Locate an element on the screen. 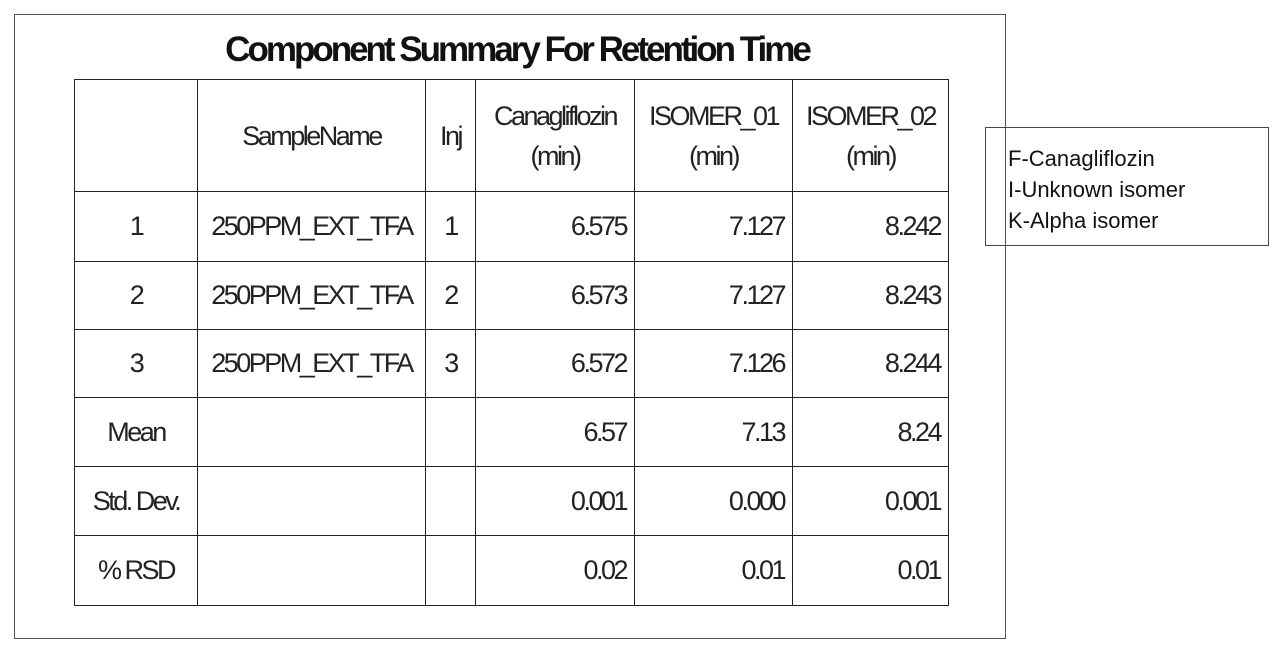 This screenshot has width=1280, height=657. table-row: Mean 6.57 7.13 8.24 is located at coordinates (511, 432).